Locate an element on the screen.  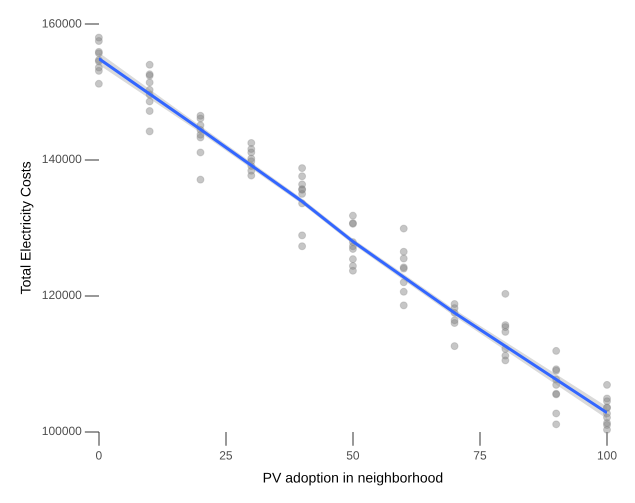
x-tick-label: 50 is located at coordinates (353, 455).